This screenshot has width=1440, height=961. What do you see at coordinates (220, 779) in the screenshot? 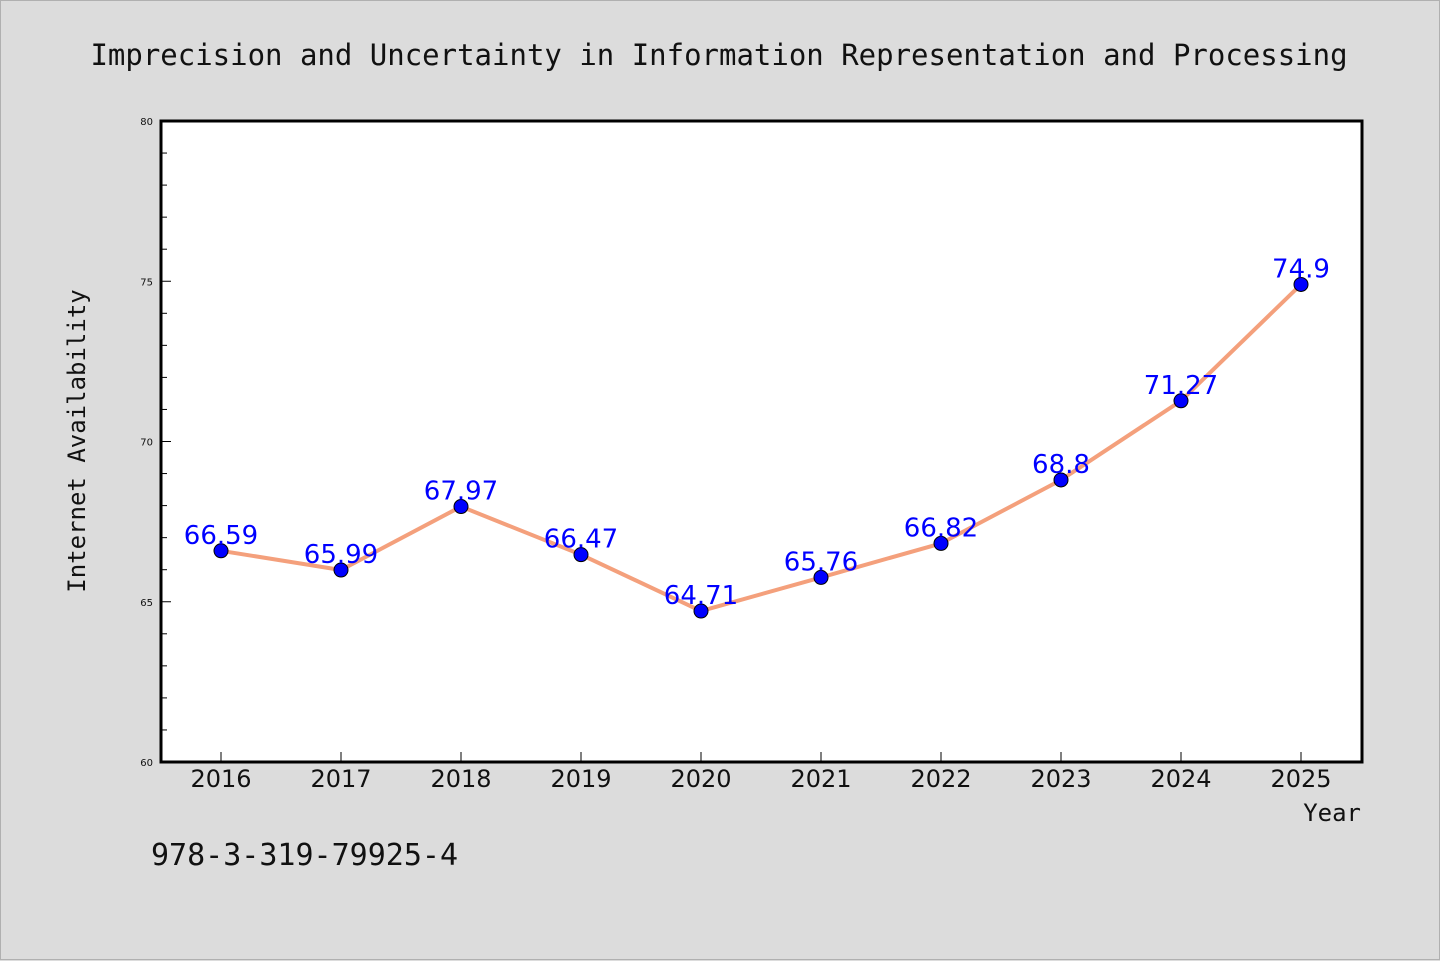
I see `x-tick-label: 2016` at bounding box center [220, 779].